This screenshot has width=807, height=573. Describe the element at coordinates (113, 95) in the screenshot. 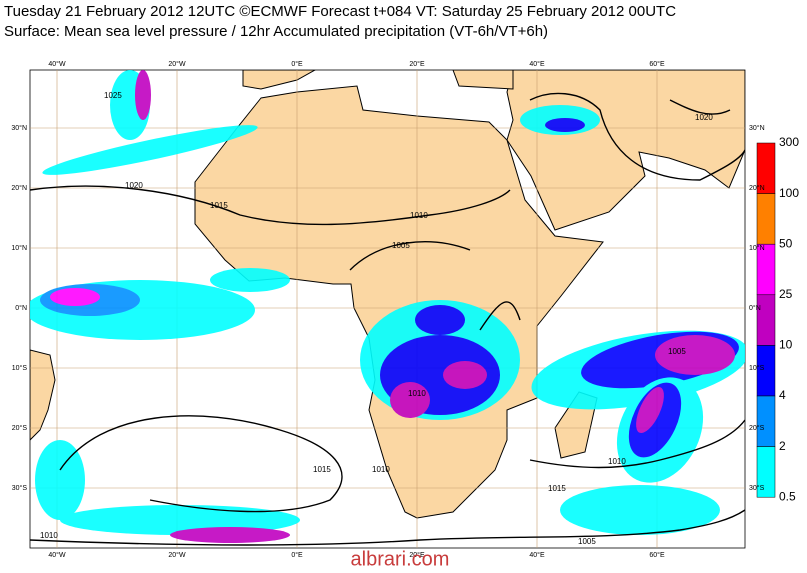

I see `isobar-label: 1025` at that location.